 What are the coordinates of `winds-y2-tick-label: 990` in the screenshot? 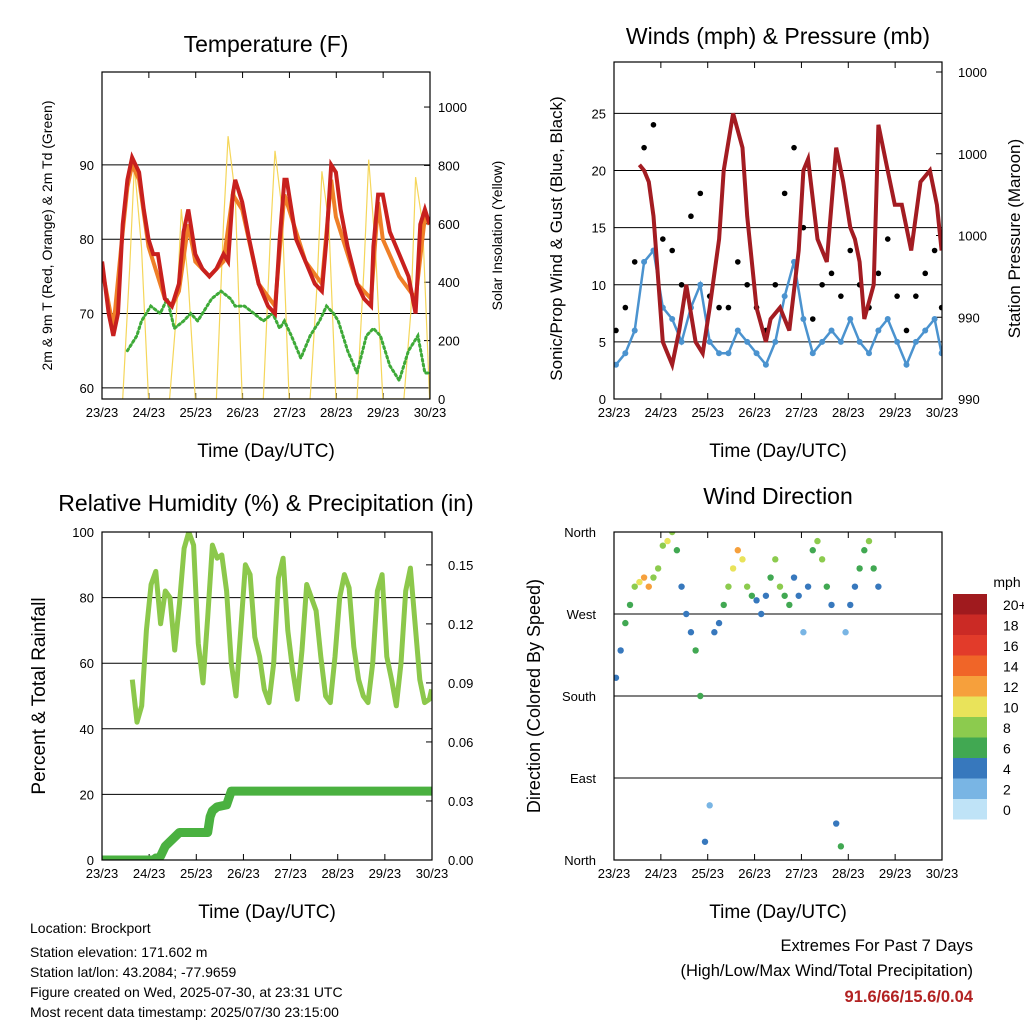 It's located at (969, 399).